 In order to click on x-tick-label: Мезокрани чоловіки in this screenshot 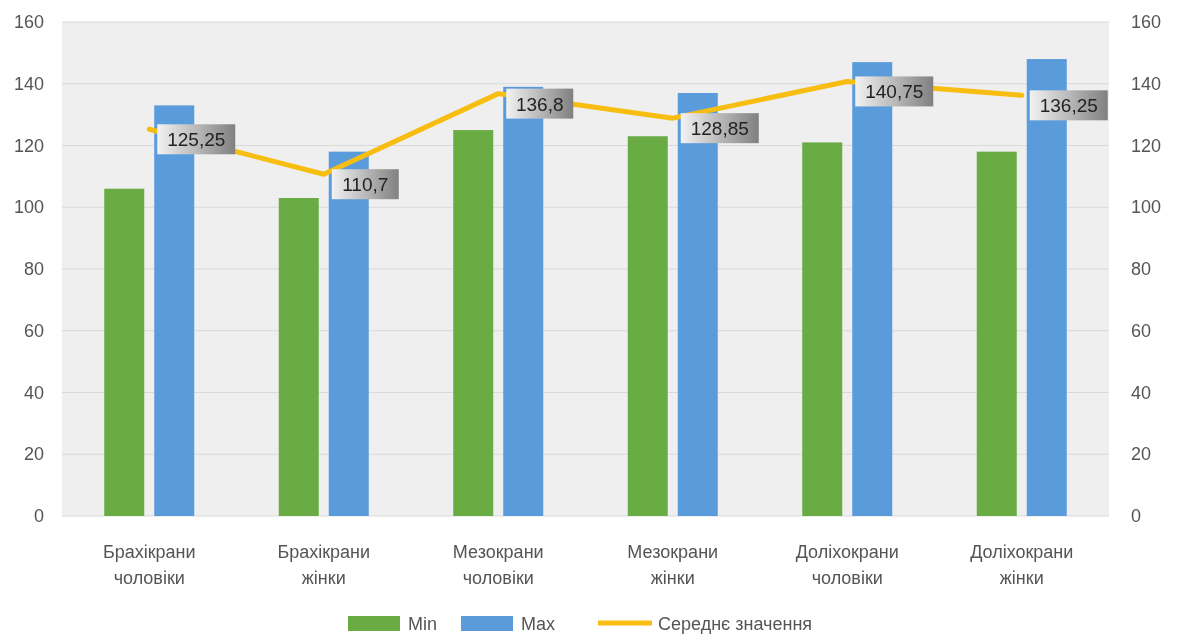, I will do `click(498, 565)`.